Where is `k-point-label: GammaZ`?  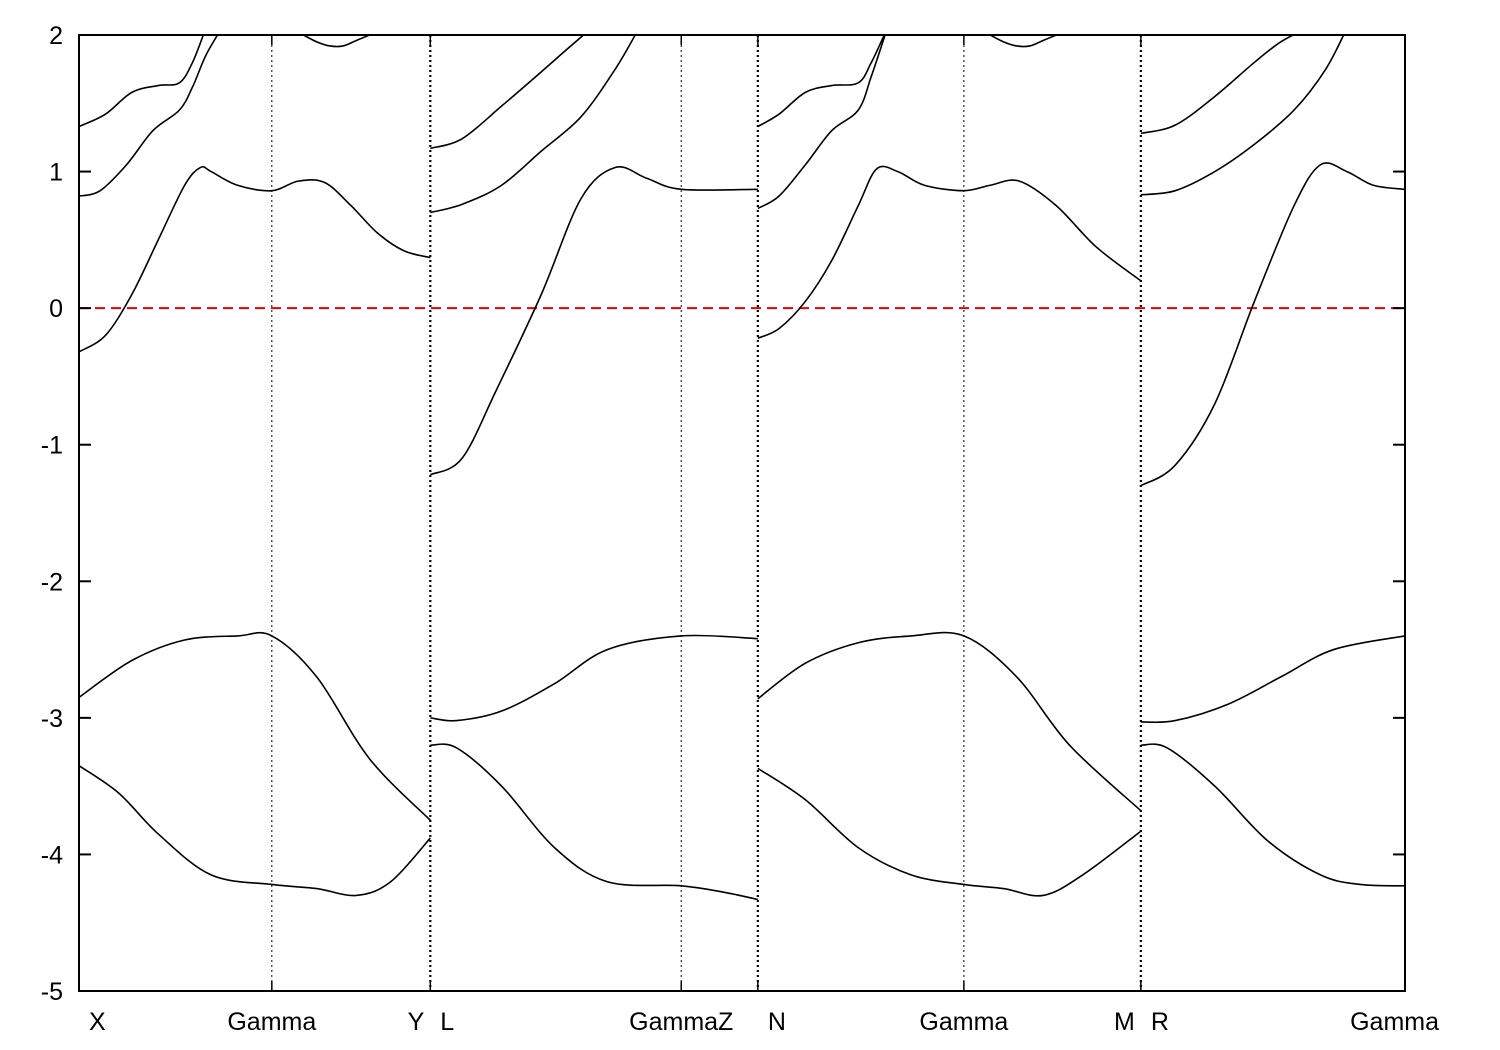 k-point-label: GammaZ is located at coordinates (681, 1022).